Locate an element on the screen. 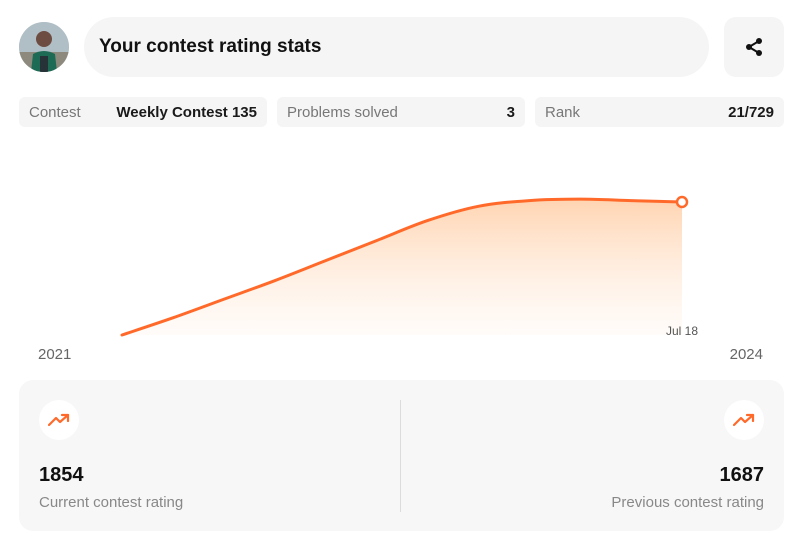  x-axis-start-label: 2021 is located at coordinates (55, 354).